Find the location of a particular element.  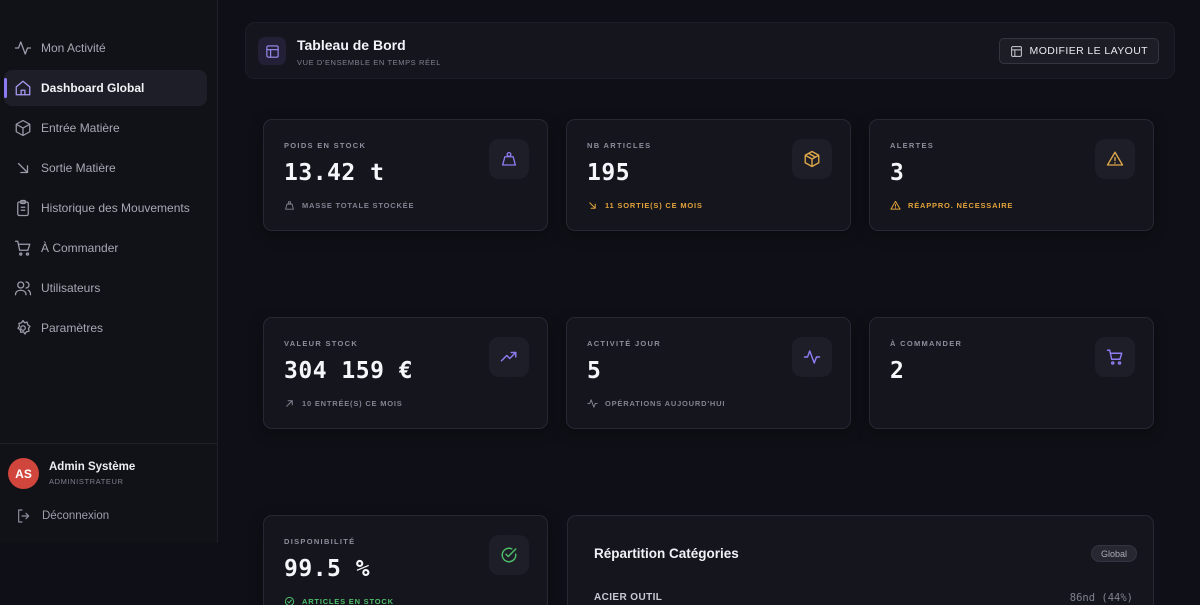

kpi-label: VALEUR STOCK is located at coordinates (321, 343).